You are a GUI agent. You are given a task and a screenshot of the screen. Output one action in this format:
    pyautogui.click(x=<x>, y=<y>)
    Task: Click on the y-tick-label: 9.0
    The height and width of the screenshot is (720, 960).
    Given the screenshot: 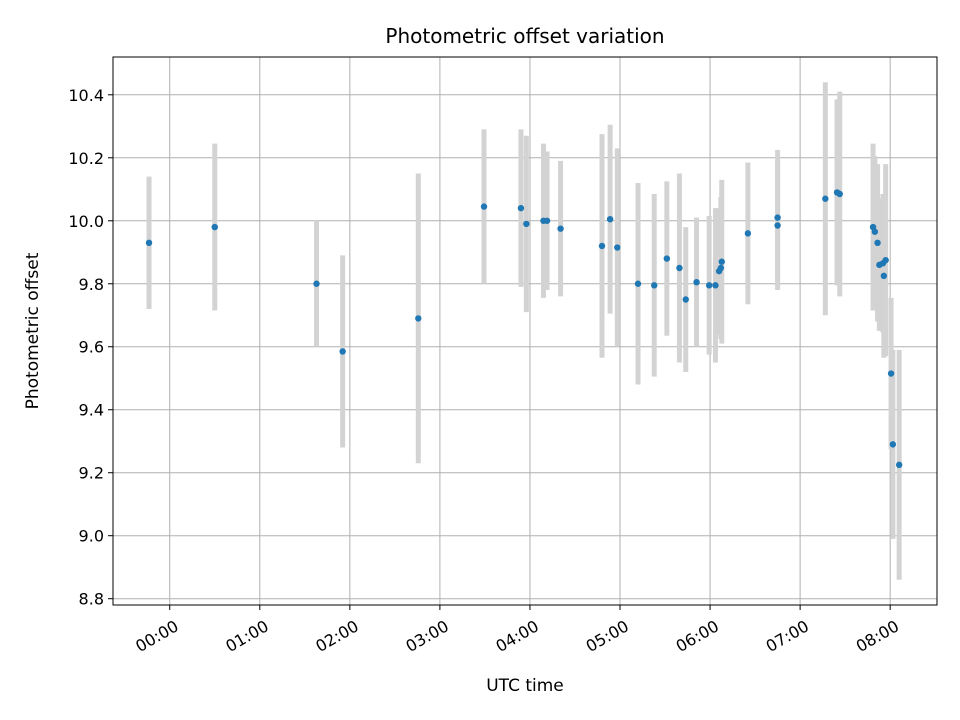 What is the action you would take?
    pyautogui.click(x=91, y=536)
    